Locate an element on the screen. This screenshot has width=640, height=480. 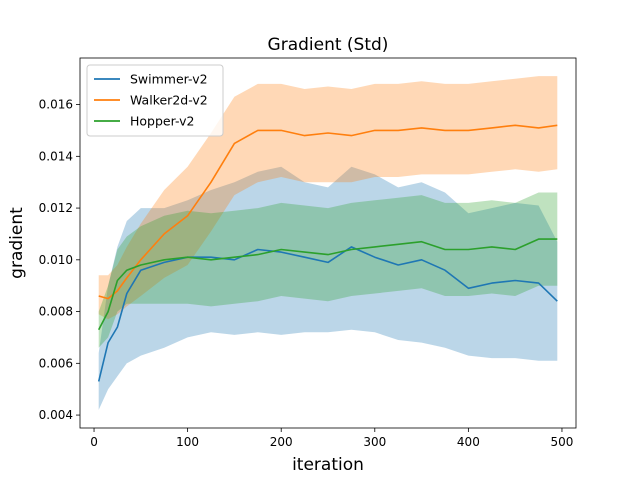
y-tick-label: 0.010 is located at coordinates (56, 260).